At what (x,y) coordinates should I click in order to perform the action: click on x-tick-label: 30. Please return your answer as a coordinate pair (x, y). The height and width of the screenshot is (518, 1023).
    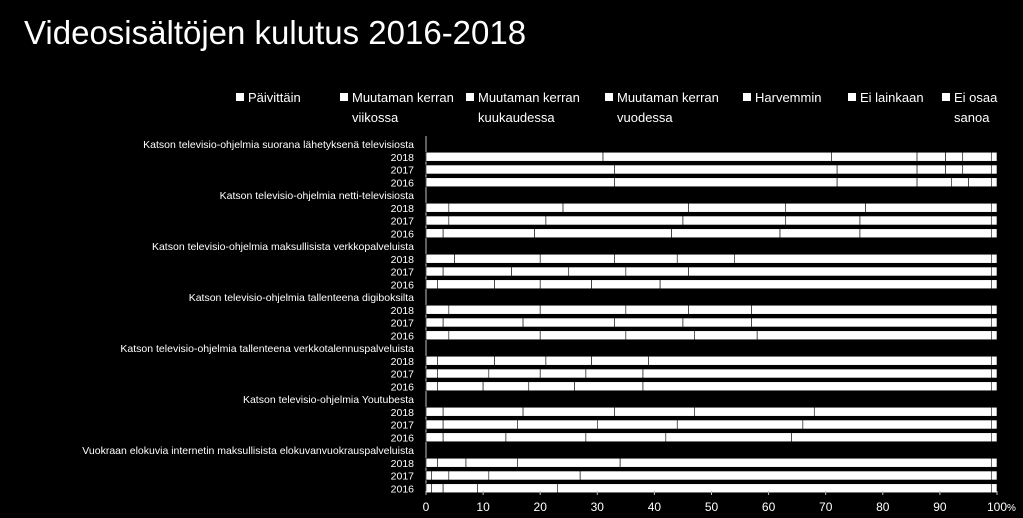
    Looking at the image, I should click on (598, 507).